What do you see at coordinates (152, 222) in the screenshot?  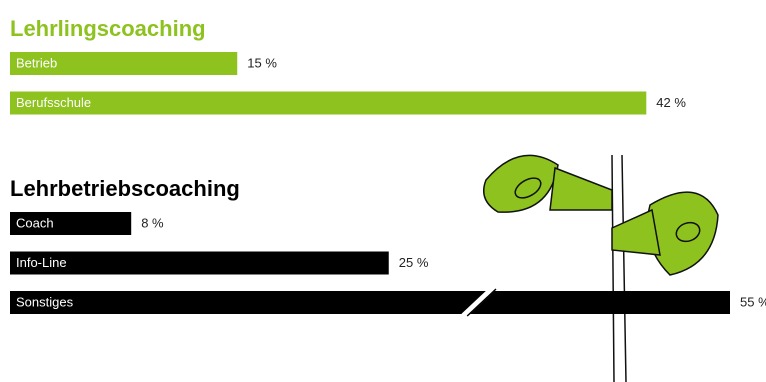 I see `value-label: 8 %` at bounding box center [152, 222].